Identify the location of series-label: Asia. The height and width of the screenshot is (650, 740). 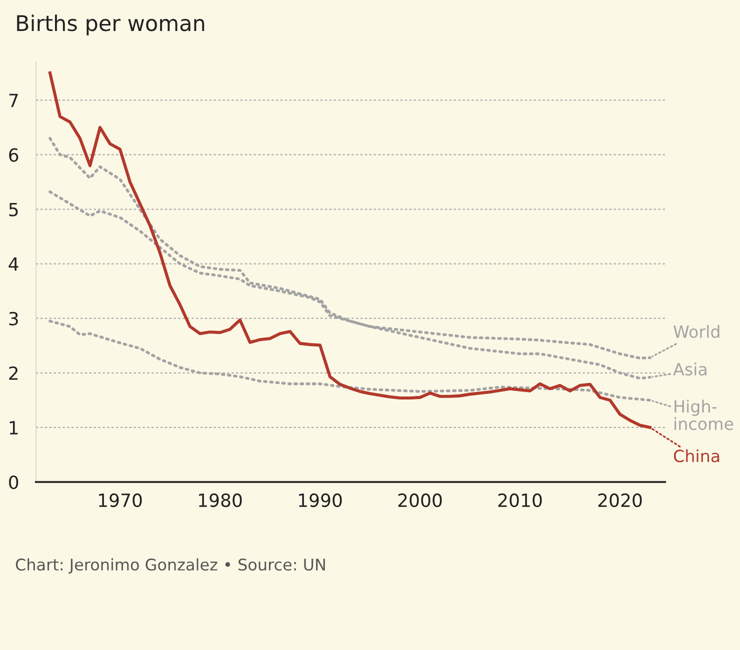
(689, 369).